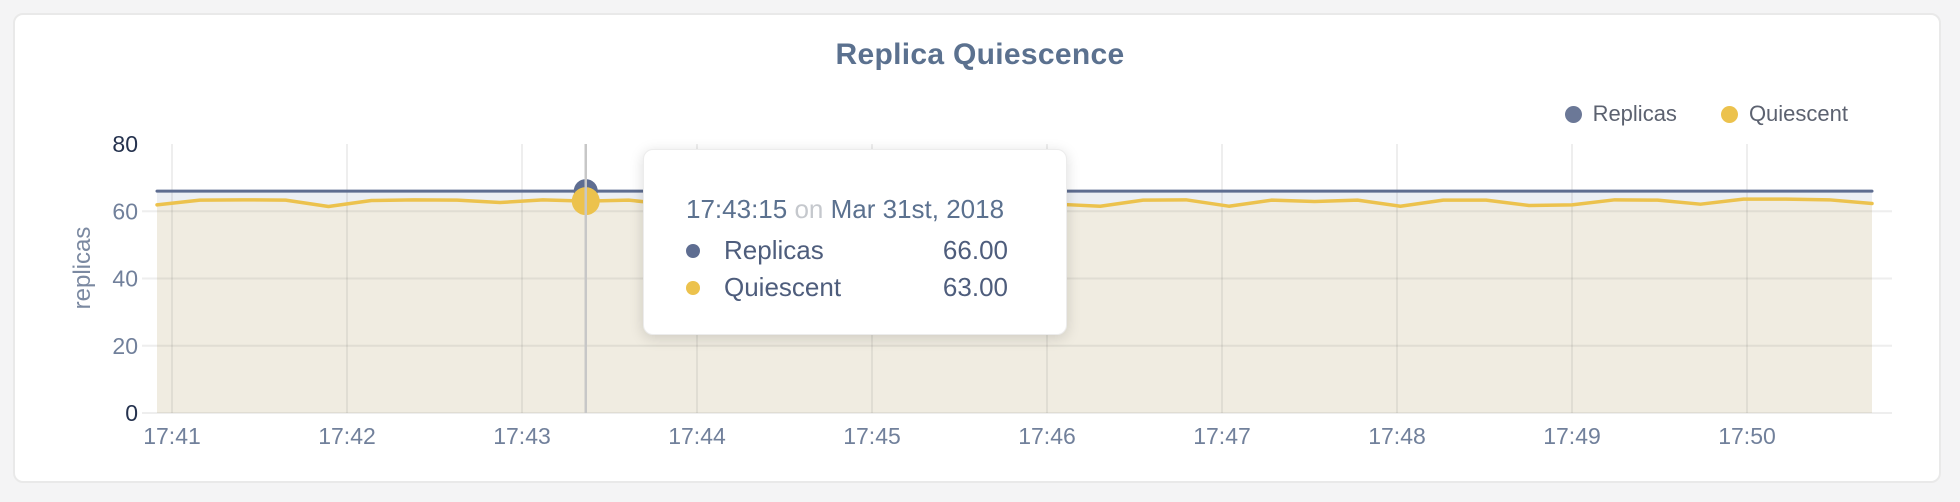 This screenshot has width=1960, height=502. I want to click on replicas-dot-icon, so click(693, 250).